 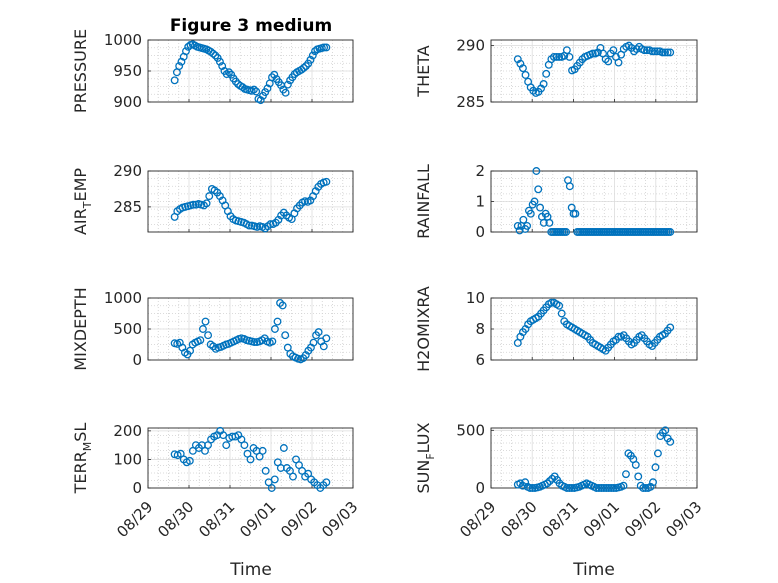 What do you see at coordinates (123, 40) in the screenshot?
I see `y-tick-label: 1000` at bounding box center [123, 40].